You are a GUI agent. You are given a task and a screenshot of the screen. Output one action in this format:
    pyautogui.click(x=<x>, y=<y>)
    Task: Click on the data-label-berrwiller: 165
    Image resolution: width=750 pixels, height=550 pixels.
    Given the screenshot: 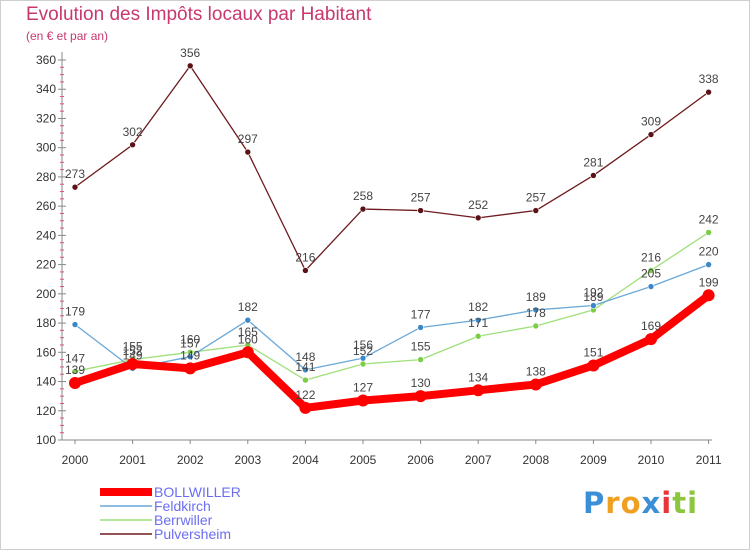 What is the action you would take?
    pyautogui.click(x=248, y=332)
    